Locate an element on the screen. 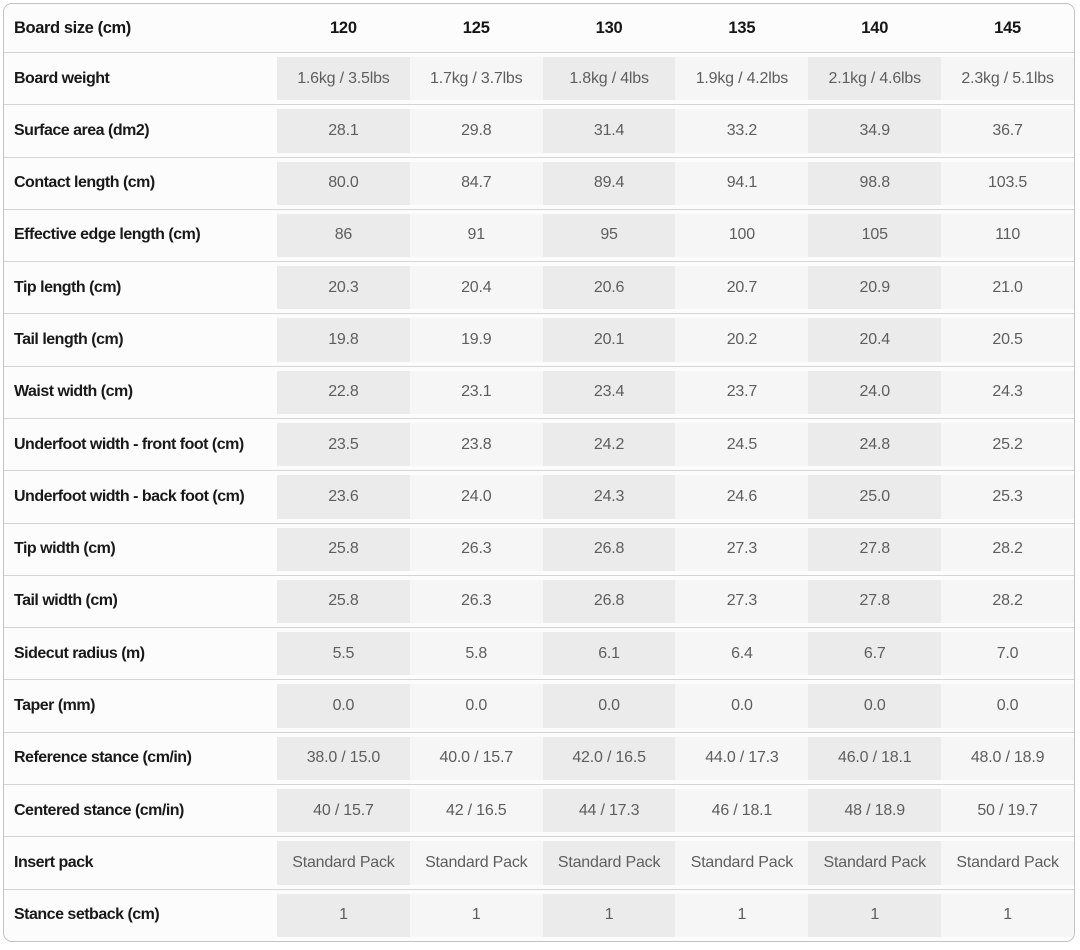  cell-value: 44 / 17.3 is located at coordinates (609, 809).